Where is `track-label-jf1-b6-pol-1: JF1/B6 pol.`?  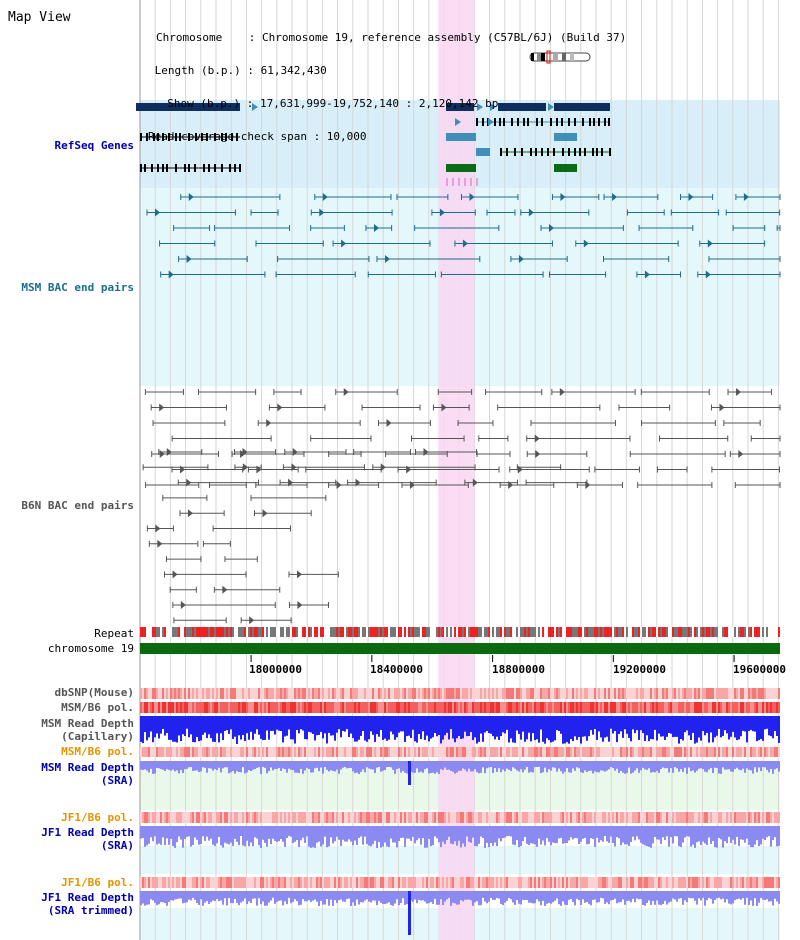 track-label-jf1-b6-pol-1: JF1/B6 pol. is located at coordinates (97, 817).